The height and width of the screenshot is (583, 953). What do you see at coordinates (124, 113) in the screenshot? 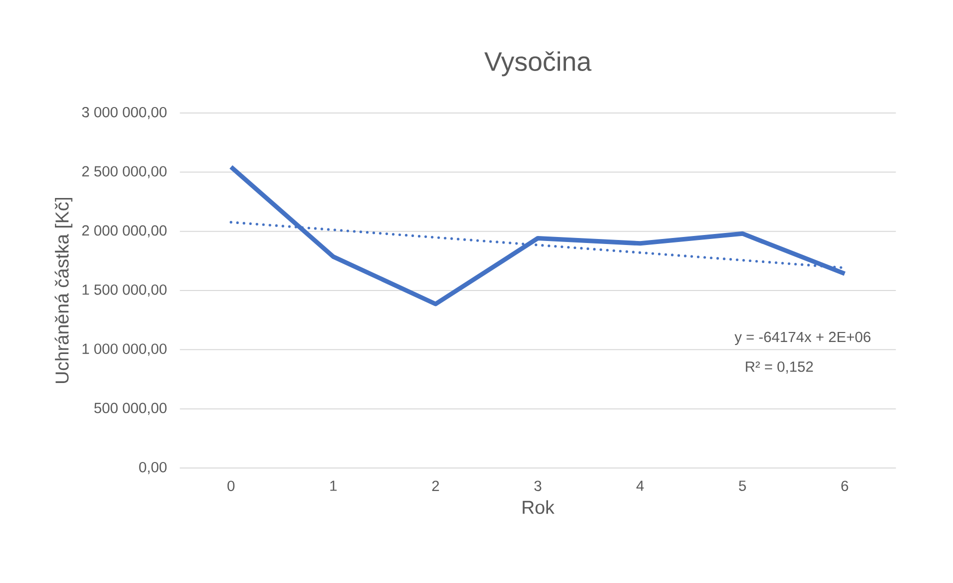
I see `y-tick-label: 3 000 000,00` at bounding box center [124, 113].